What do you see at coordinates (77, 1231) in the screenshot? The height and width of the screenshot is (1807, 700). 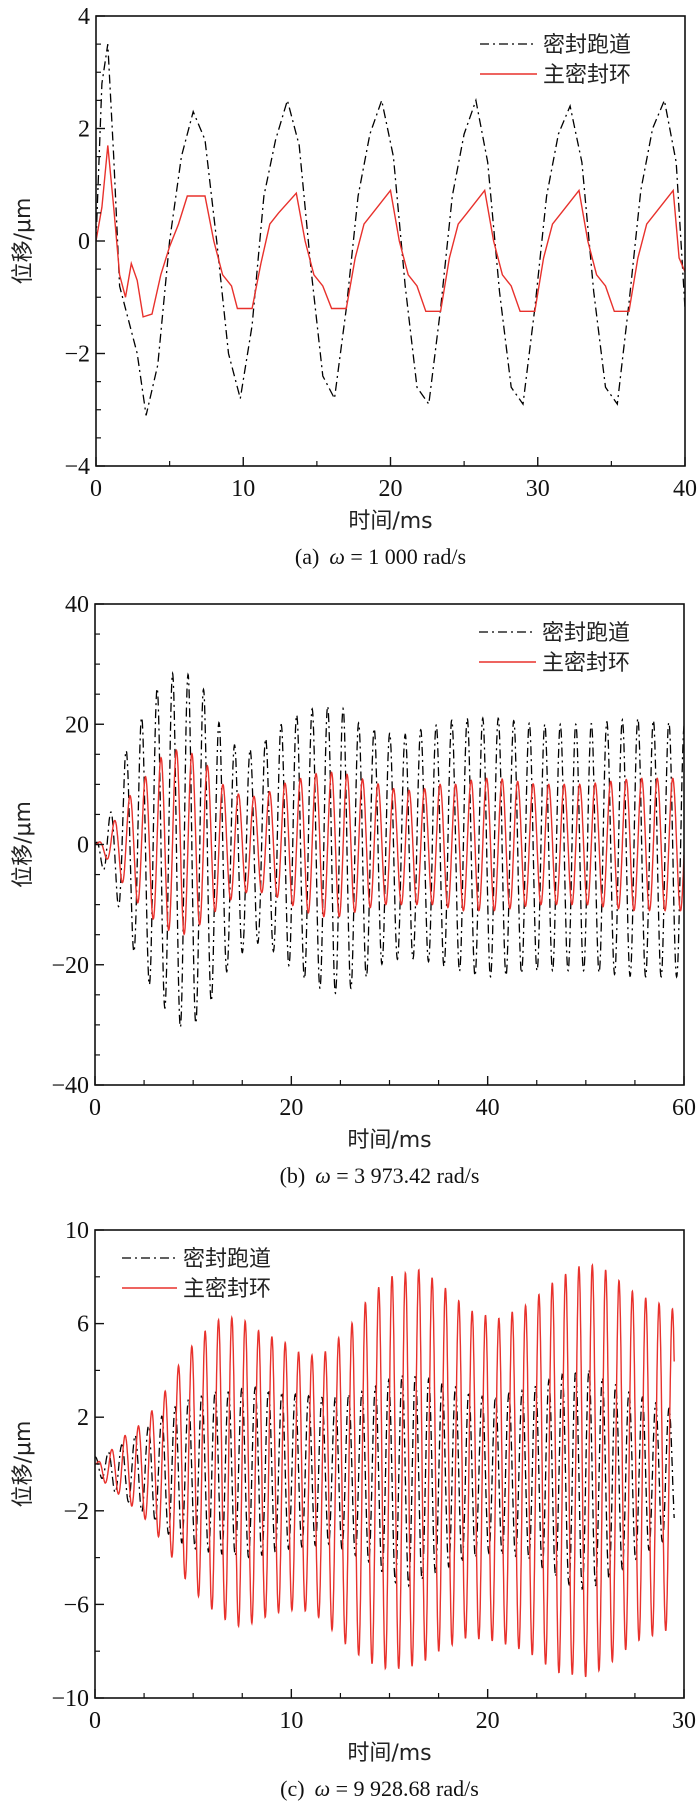 I see `y-tick-label: 10` at bounding box center [77, 1231].